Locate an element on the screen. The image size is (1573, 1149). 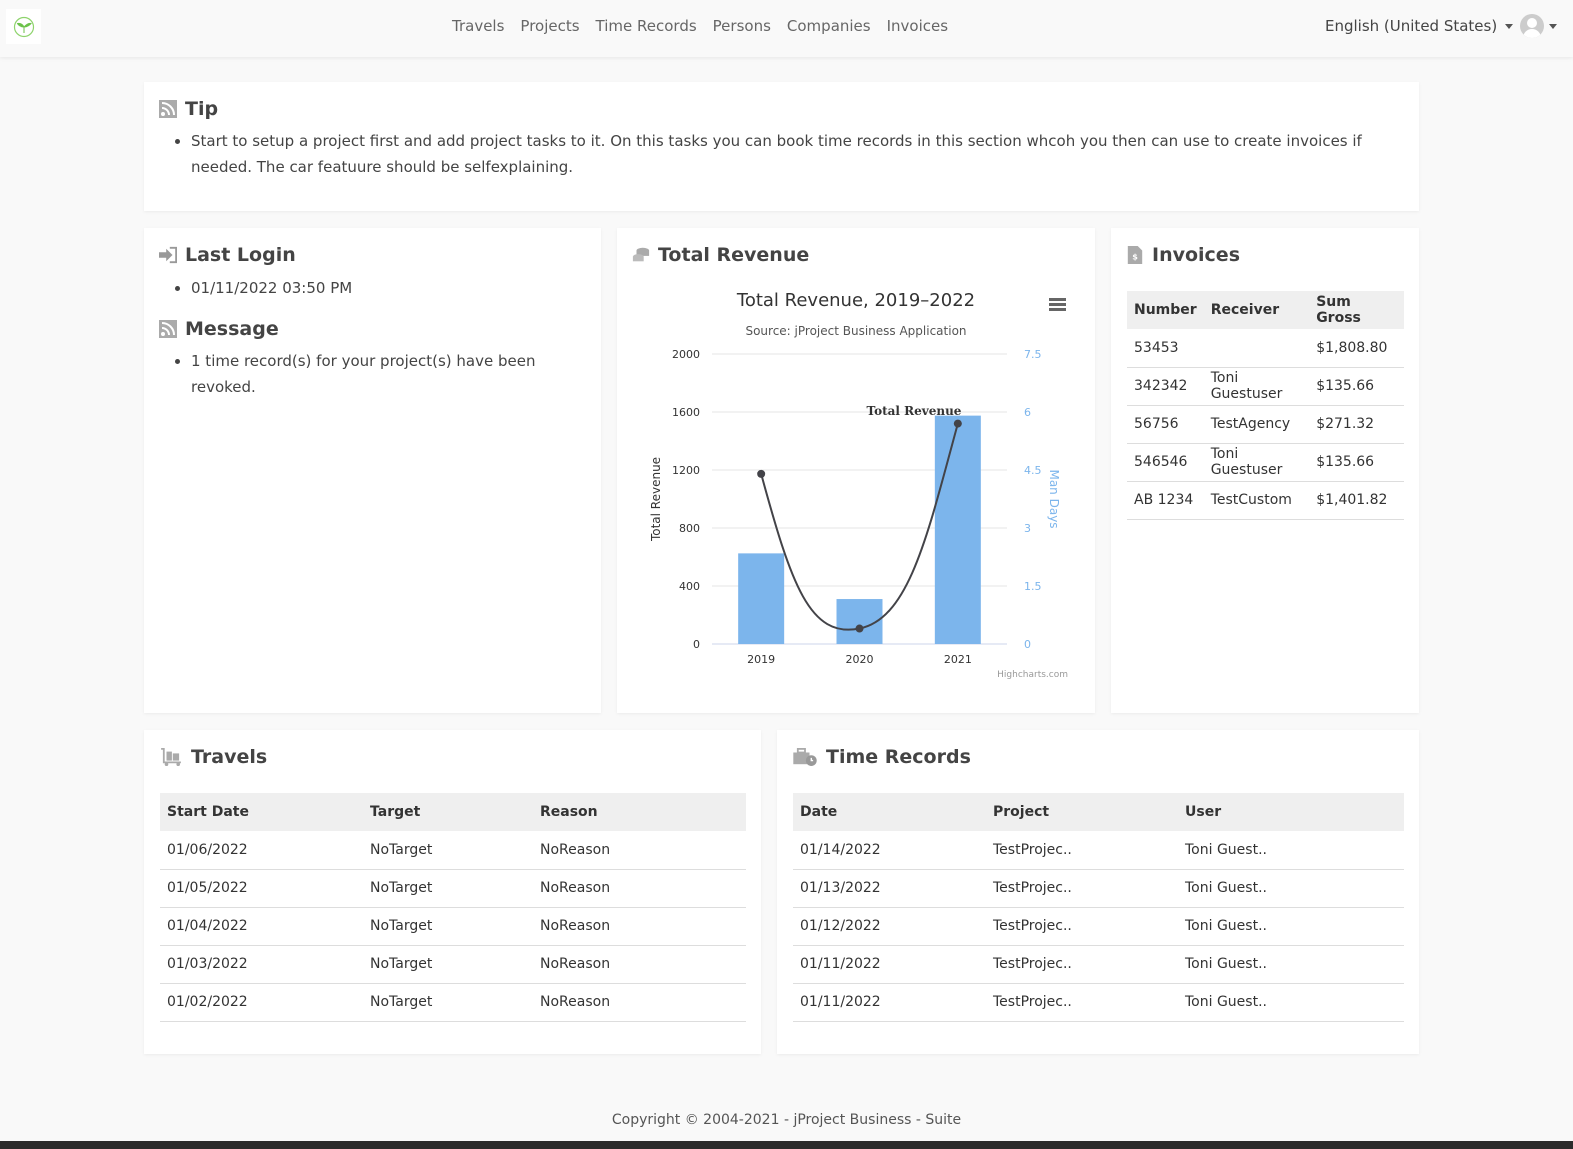
rss-icon is located at coordinates (168, 329).